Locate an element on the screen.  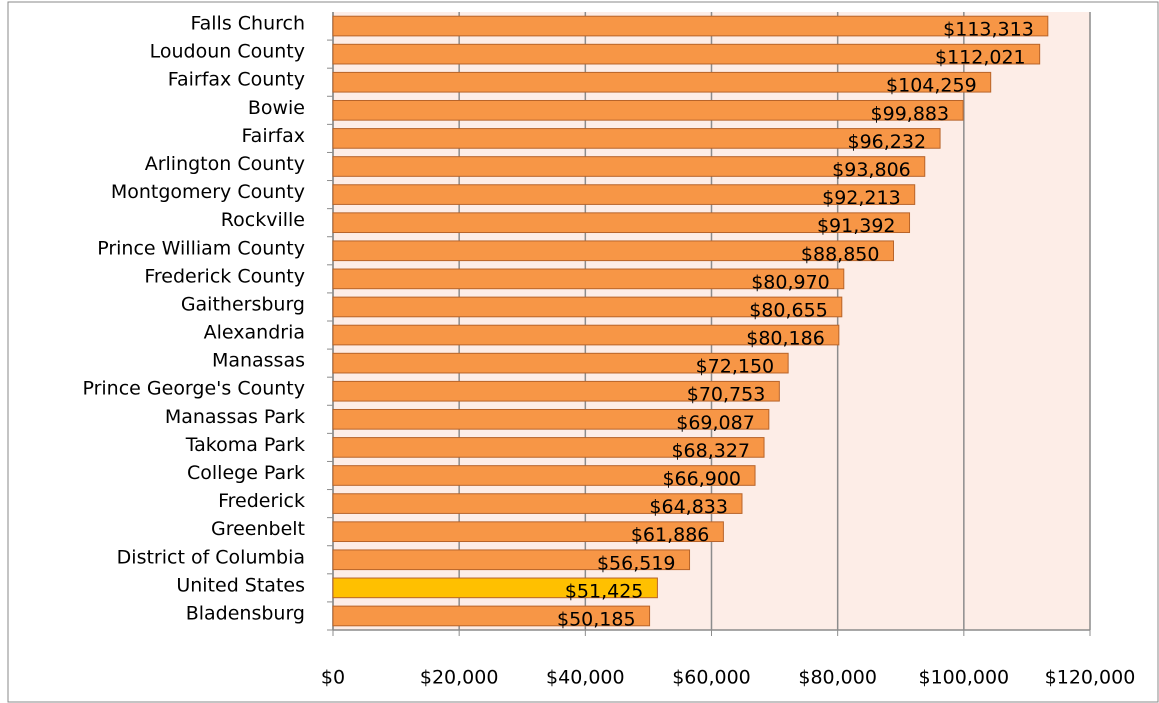
value-label: $50,185 is located at coordinates (596, 619).